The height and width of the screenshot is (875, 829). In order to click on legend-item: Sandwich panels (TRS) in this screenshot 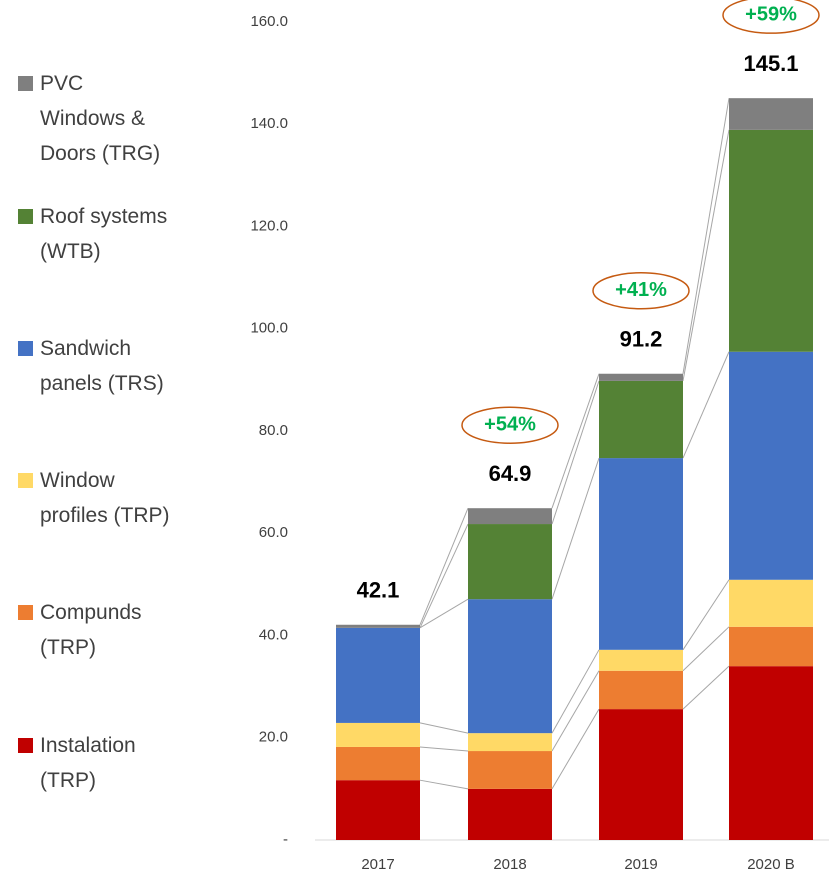, I will do `click(94, 366)`.